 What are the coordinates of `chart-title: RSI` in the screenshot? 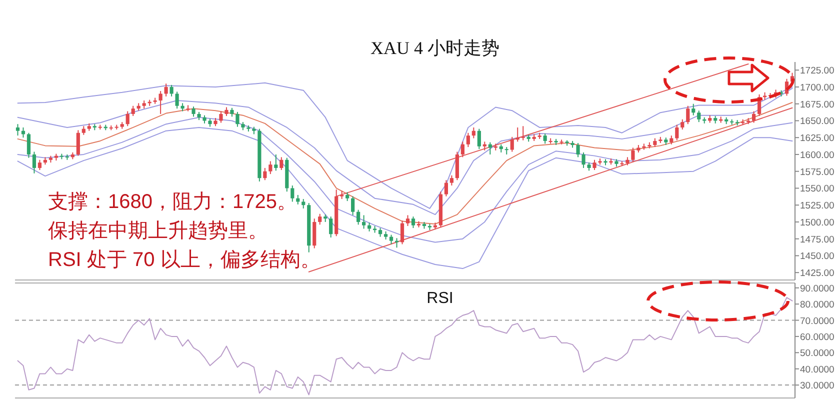 It's located at (440, 298).